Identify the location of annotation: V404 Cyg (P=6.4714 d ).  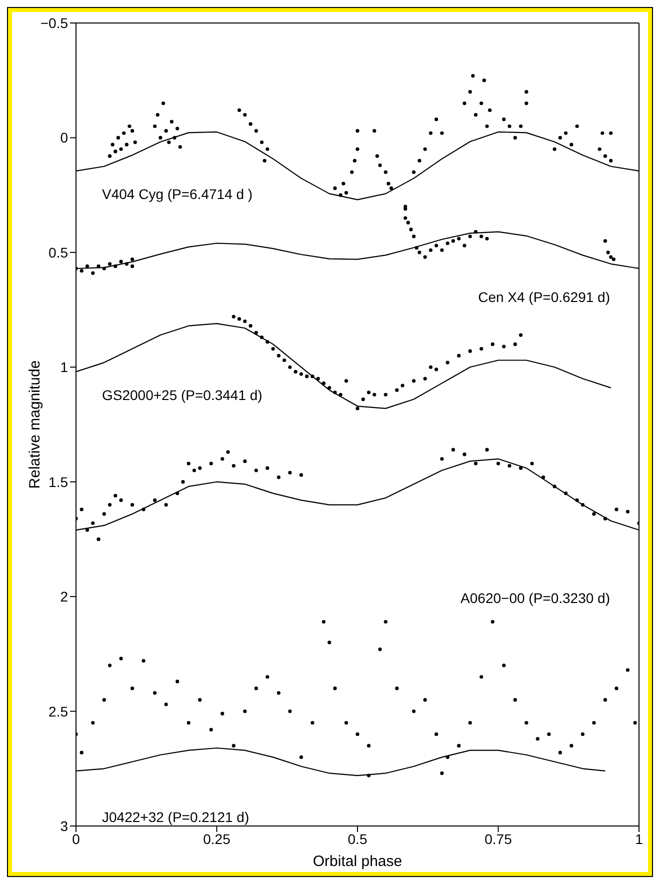
(177, 194).